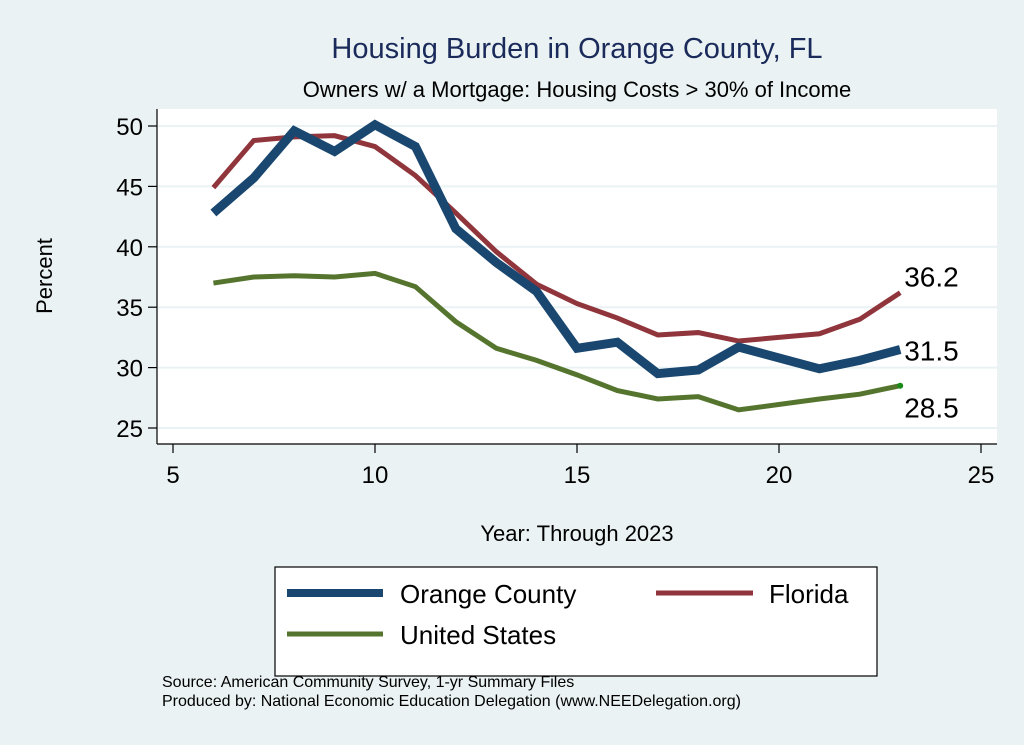 This screenshot has width=1024, height=745. What do you see at coordinates (44, 276) in the screenshot?
I see `y-axis-title: Percent` at bounding box center [44, 276].